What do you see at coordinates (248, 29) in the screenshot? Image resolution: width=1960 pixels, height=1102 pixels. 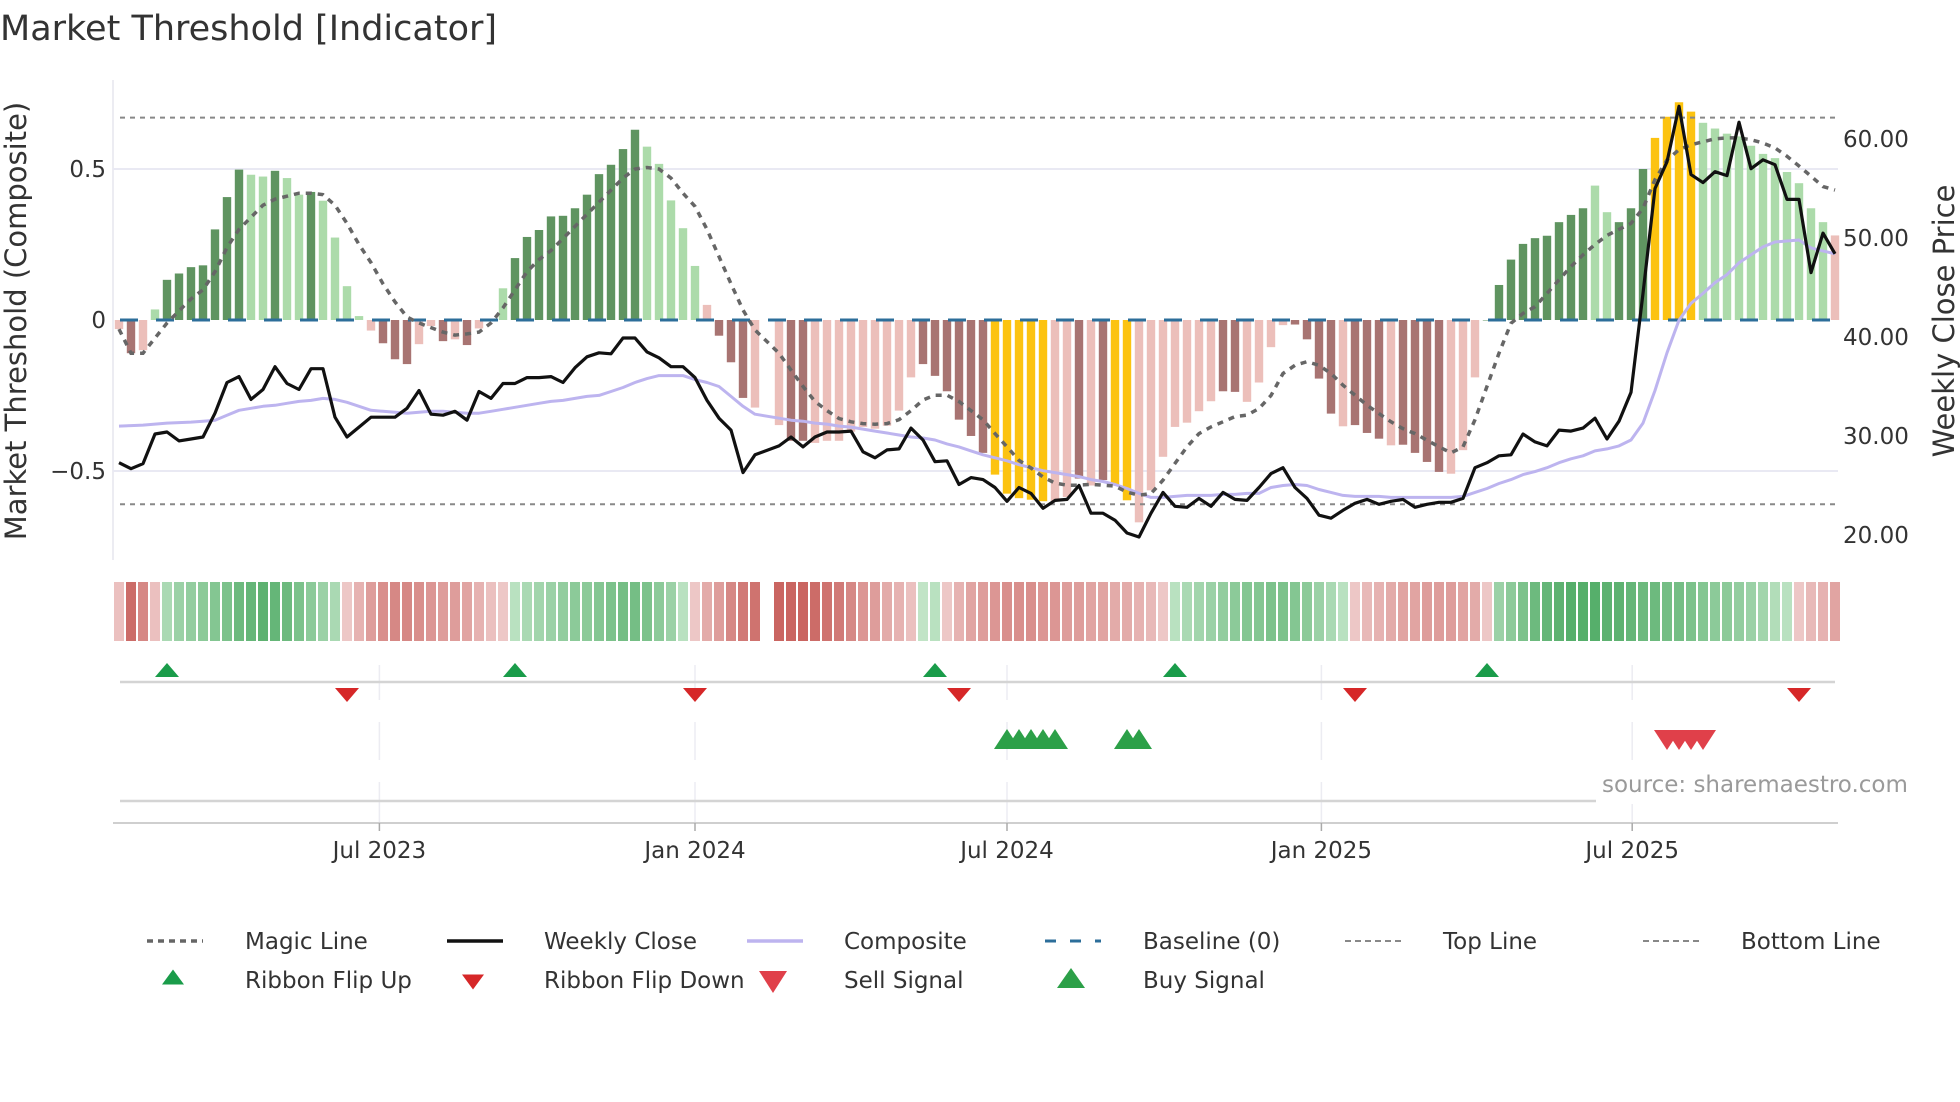 I see `chart-title: Market Threshold [Indicator]` at bounding box center [248, 29].